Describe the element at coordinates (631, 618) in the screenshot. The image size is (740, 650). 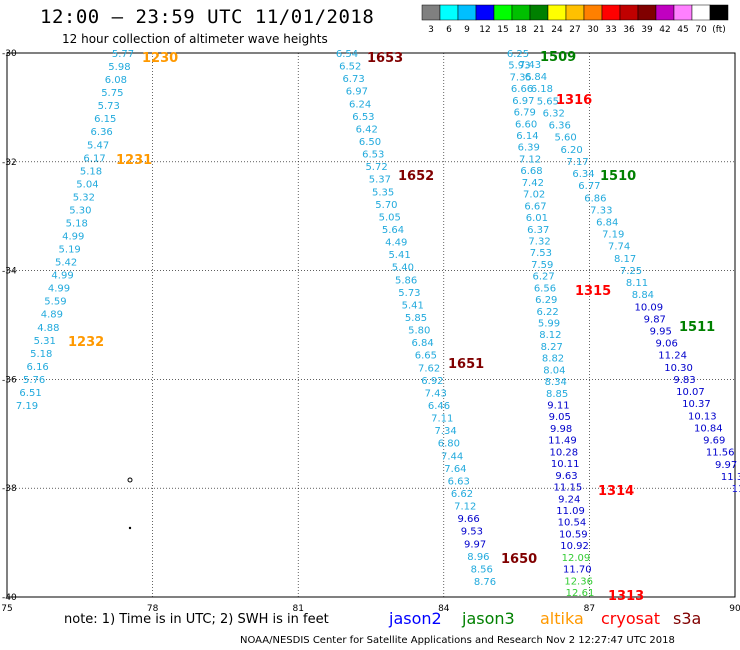
I see `legend-cryosat: cryosat` at that location.